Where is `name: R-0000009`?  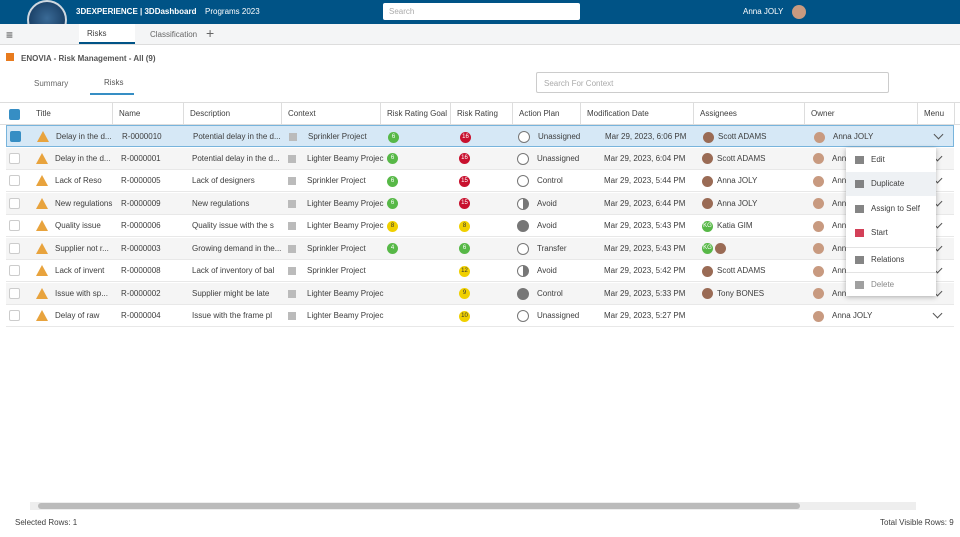
name: R-0000009 is located at coordinates (141, 203).